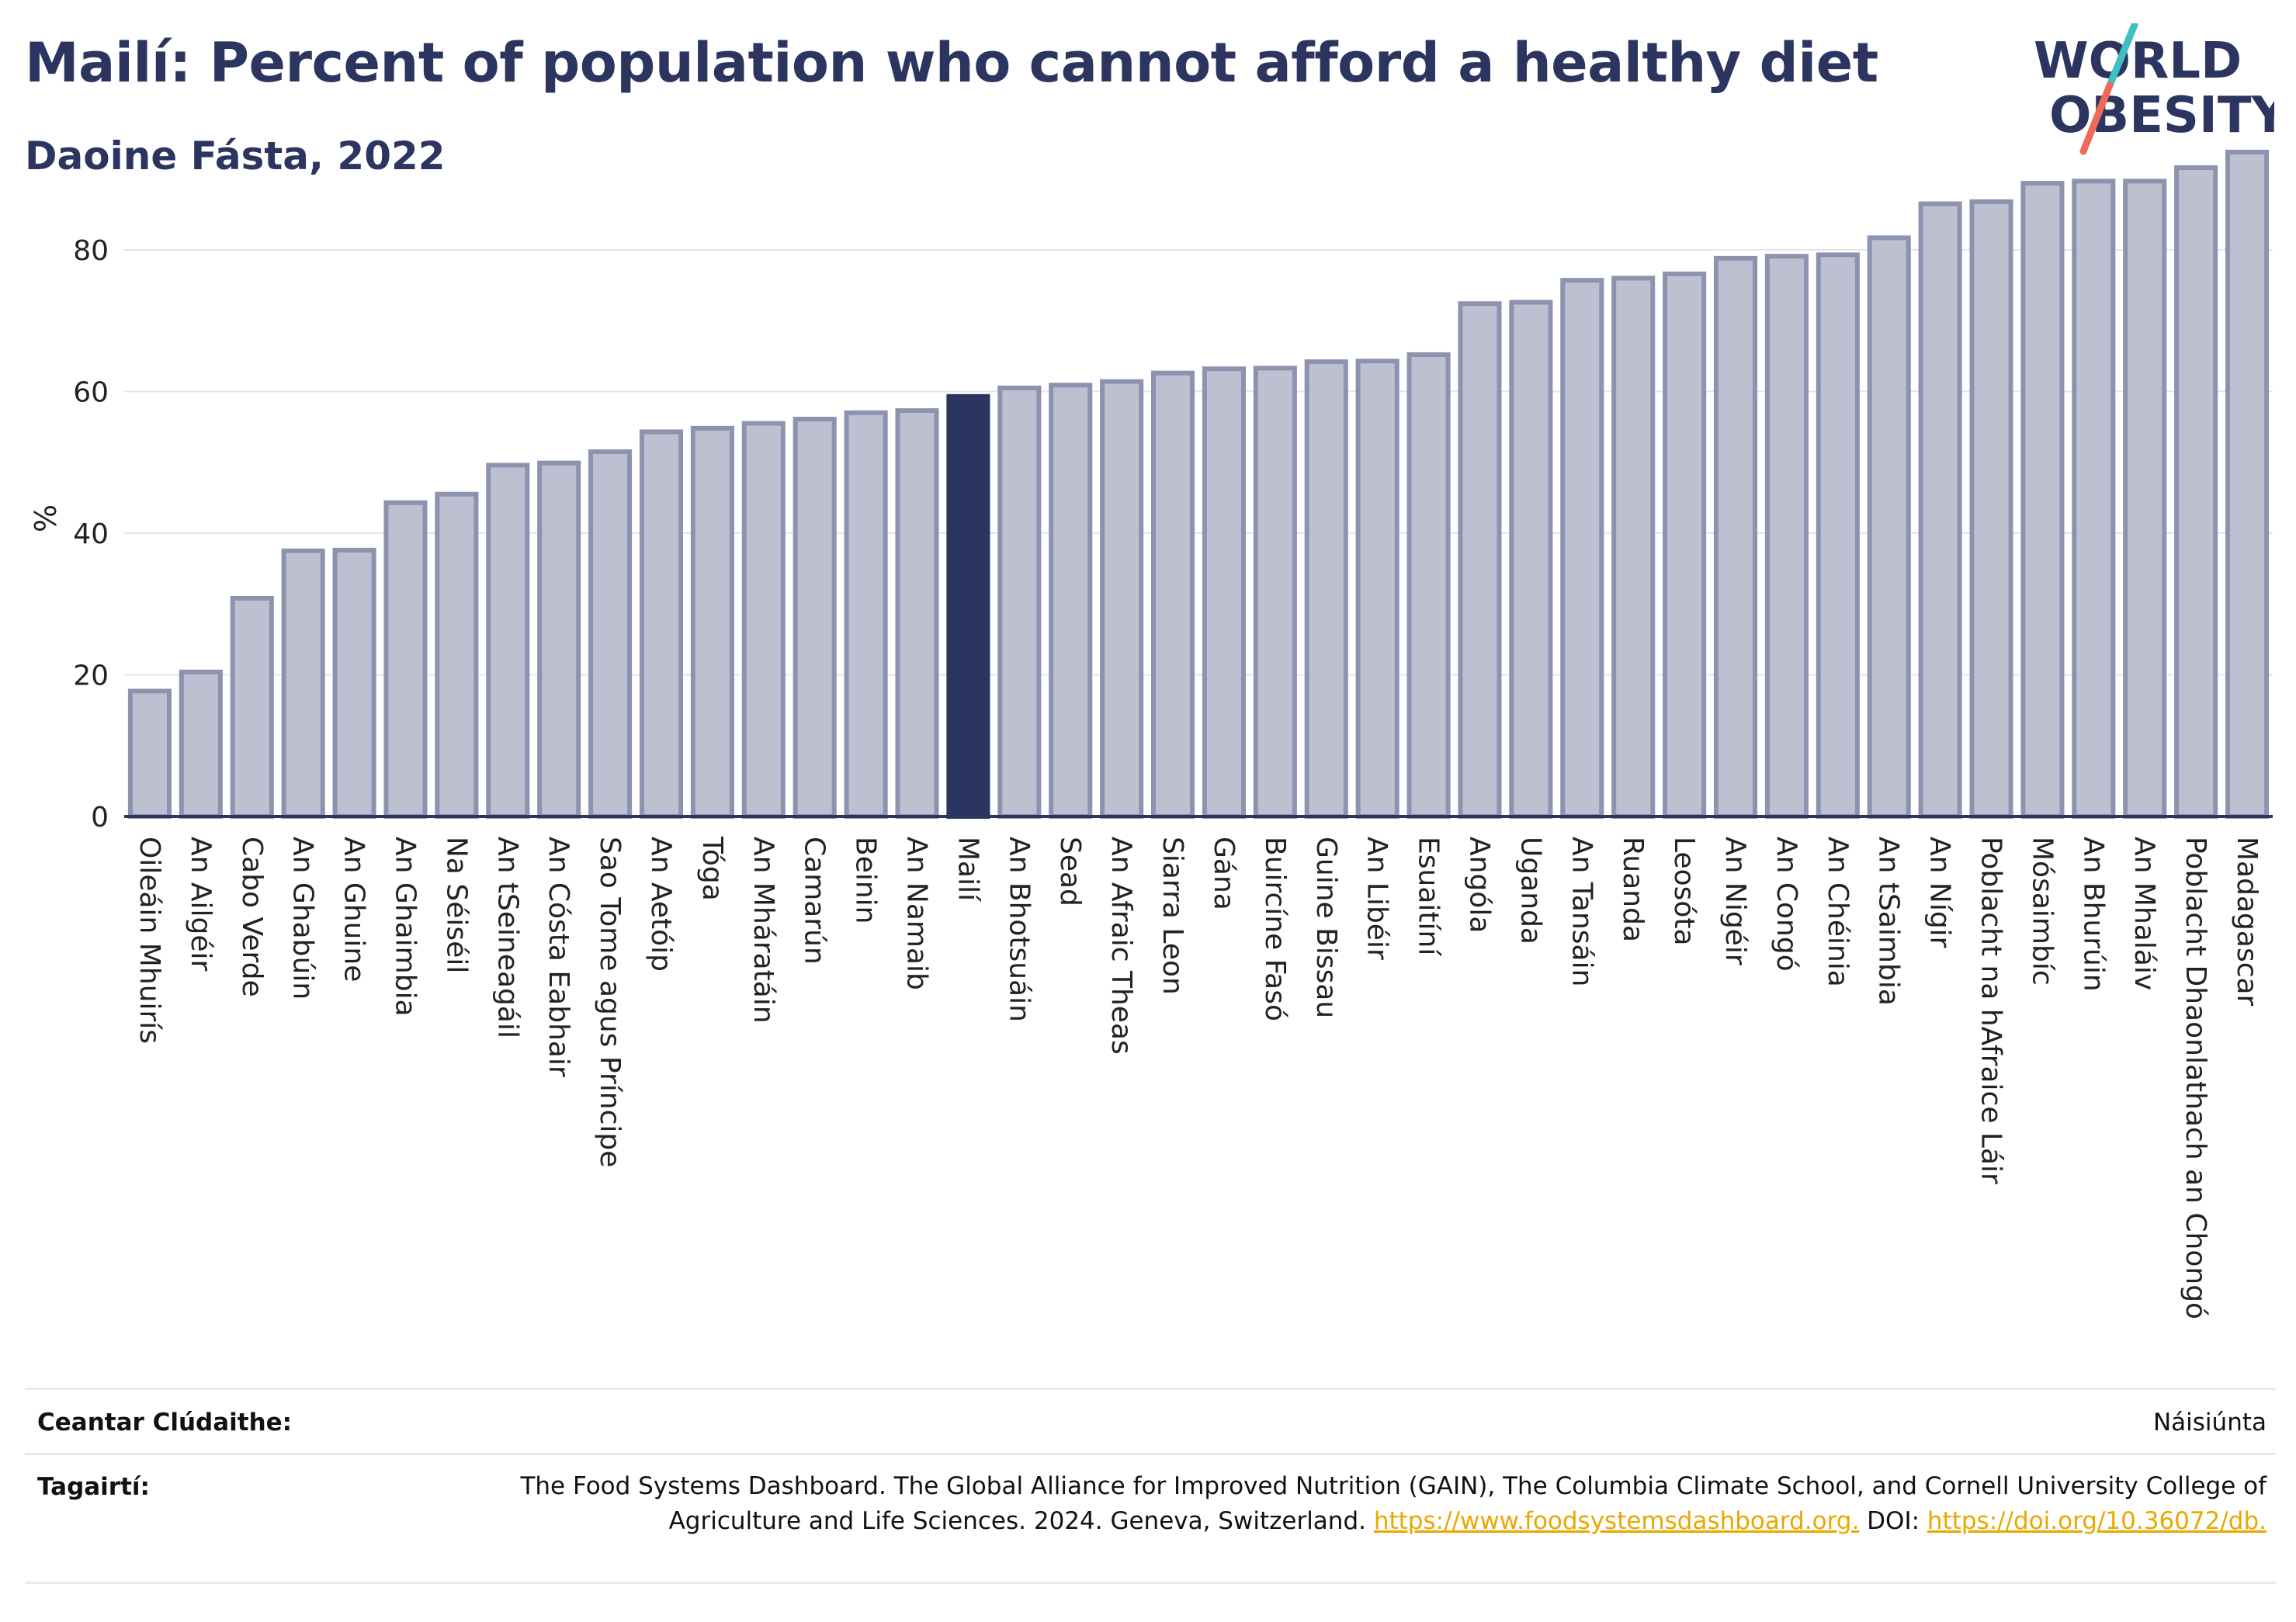 The width and height of the screenshot is (2296, 1622). What do you see at coordinates (1150, 1454) in the screenshot?
I see `footer-divider-mid` at bounding box center [1150, 1454].